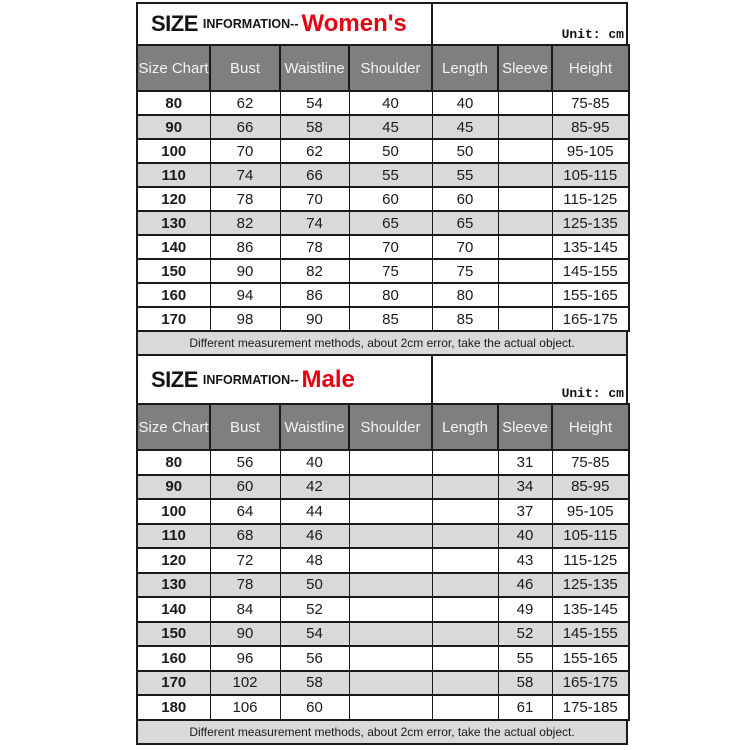 The image size is (750, 750). What do you see at coordinates (590, 223) in the screenshot?
I see `measure-value-height: 125-135` at bounding box center [590, 223].